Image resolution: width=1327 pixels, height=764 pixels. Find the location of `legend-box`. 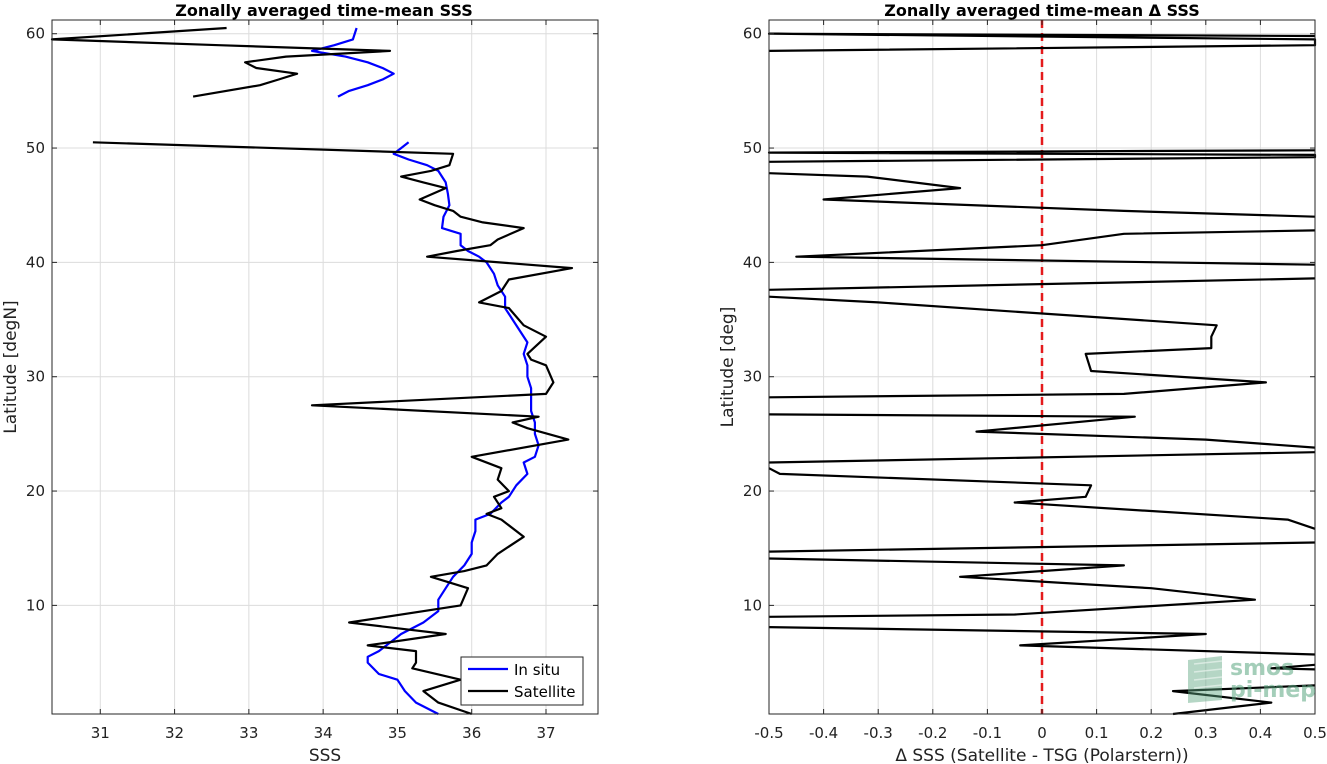

legend-box is located at coordinates (522, 681).